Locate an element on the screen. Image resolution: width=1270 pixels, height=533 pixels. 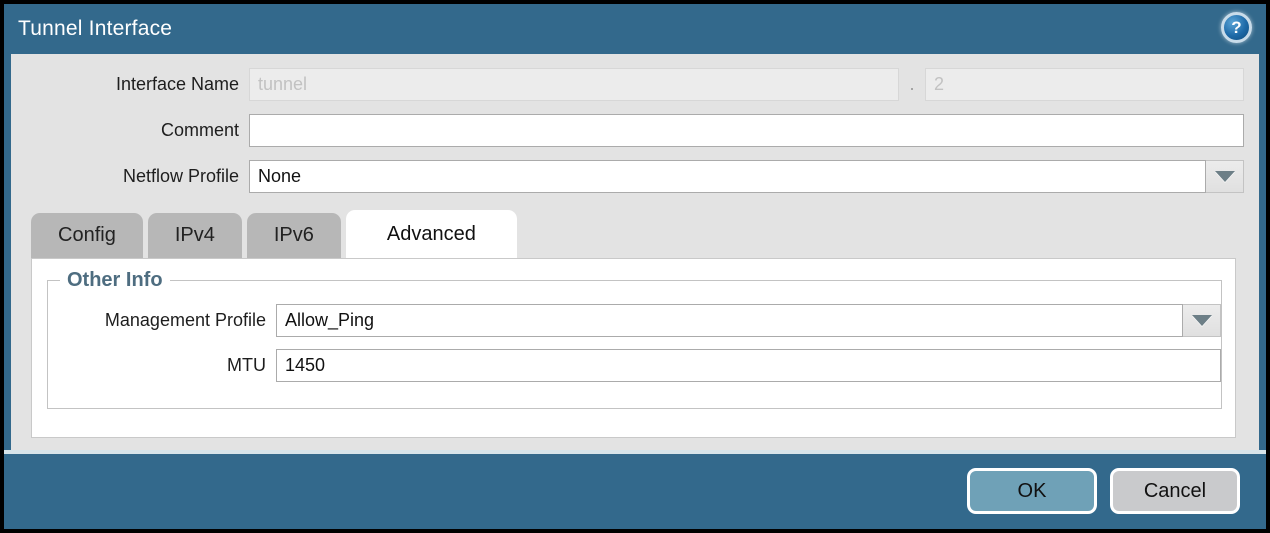
dialog-title: Tunnel Interface is located at coordinates (95, 28).